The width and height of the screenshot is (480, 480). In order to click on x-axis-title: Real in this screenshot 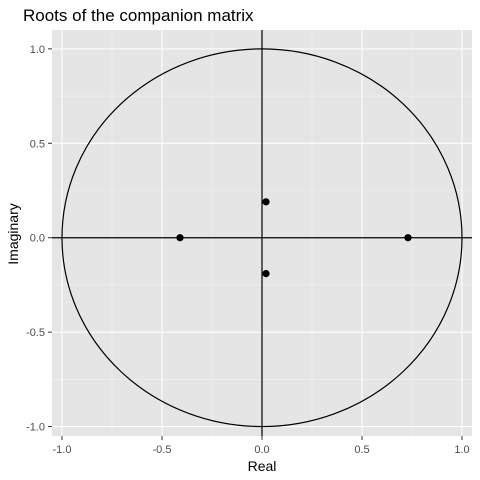, I will do `click(262, 466)`.